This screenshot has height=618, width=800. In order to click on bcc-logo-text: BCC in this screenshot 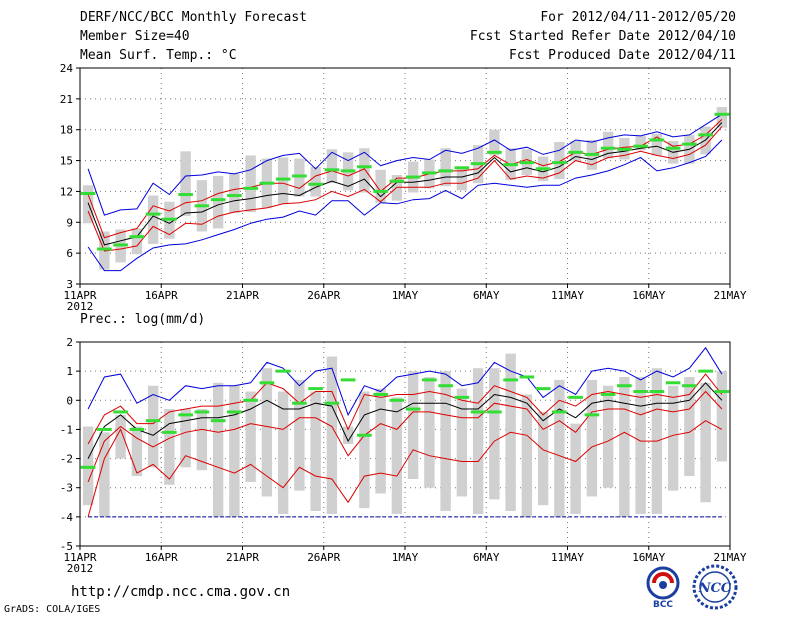, I will do `click(663, 605)`.